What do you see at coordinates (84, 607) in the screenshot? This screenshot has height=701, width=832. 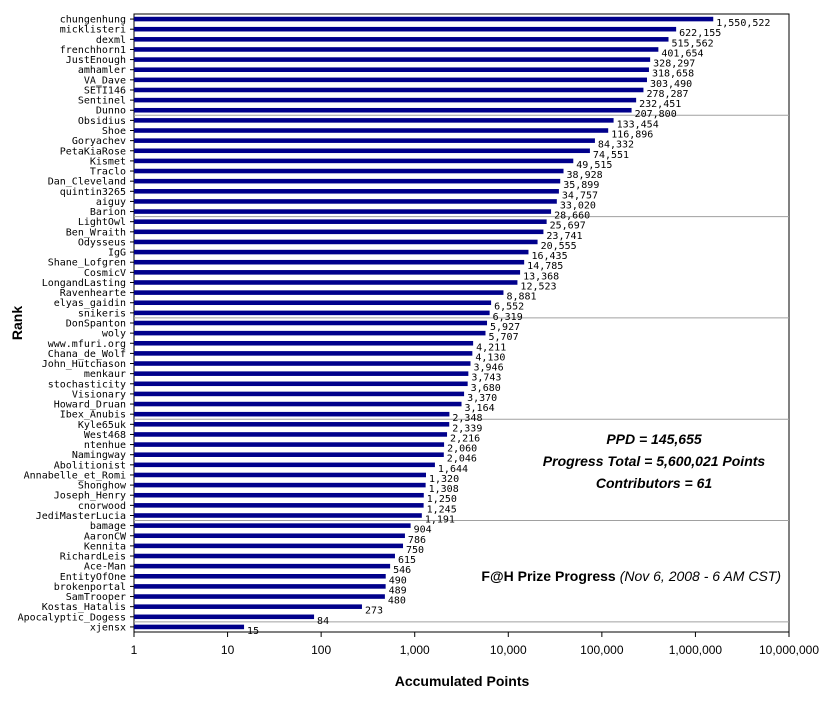 I see `category-label: Kostas_Hatalis` at bounding box center [84, 607].